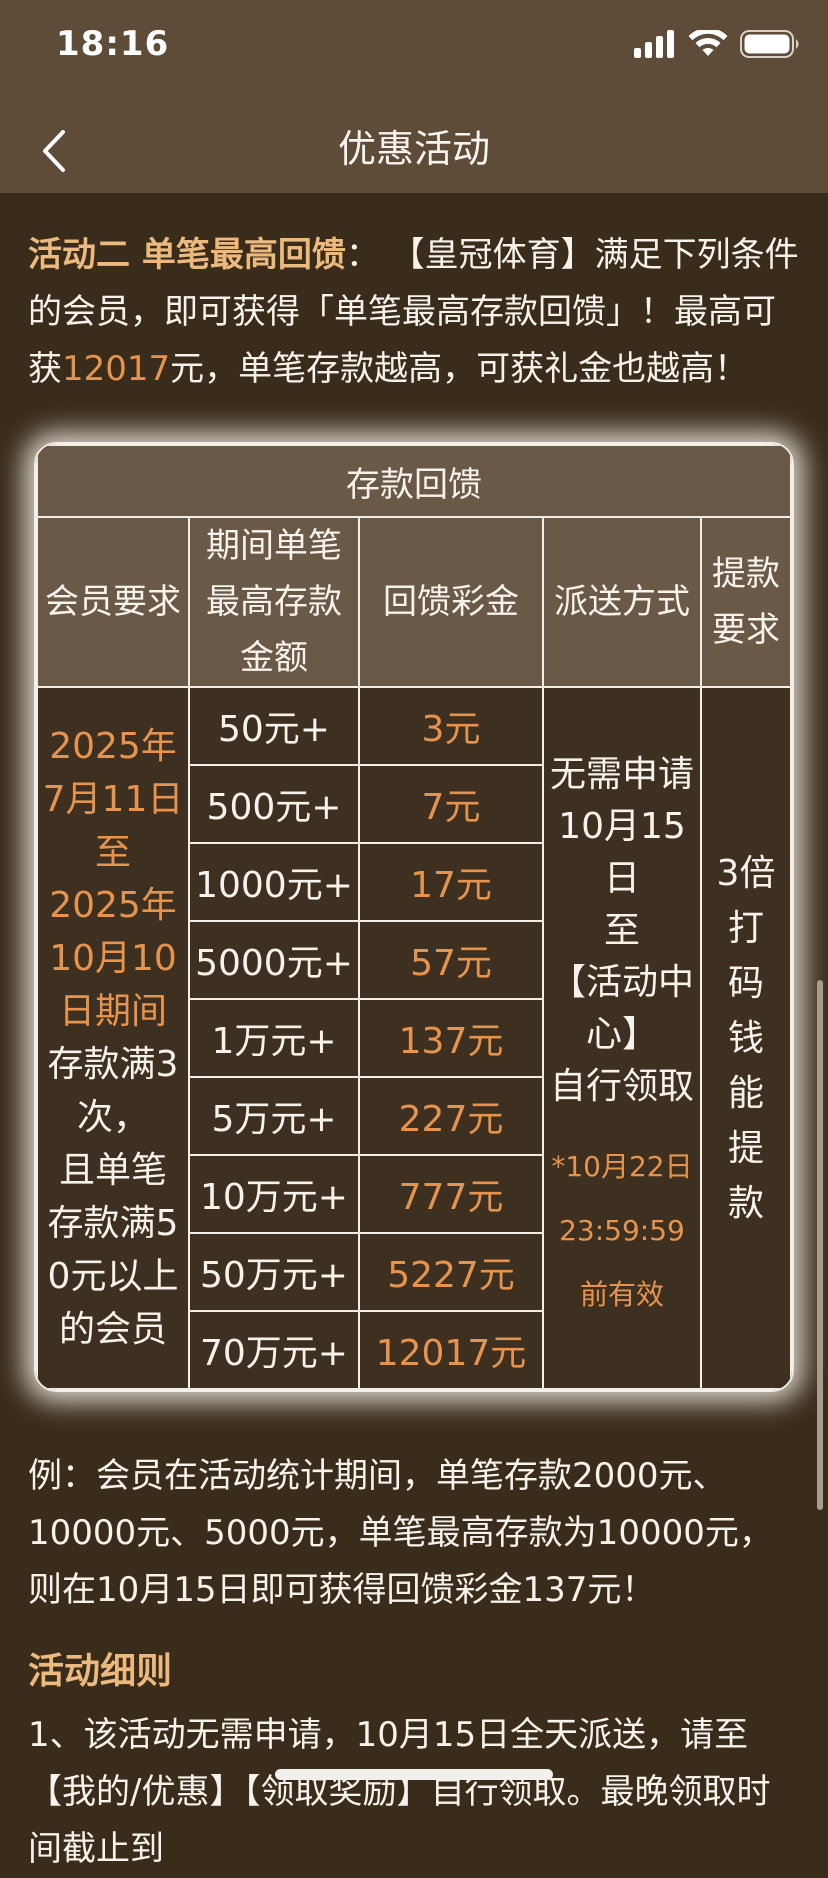  I want to click on delivery-note-line: 23:59:59前有效, so click(622, 1262).